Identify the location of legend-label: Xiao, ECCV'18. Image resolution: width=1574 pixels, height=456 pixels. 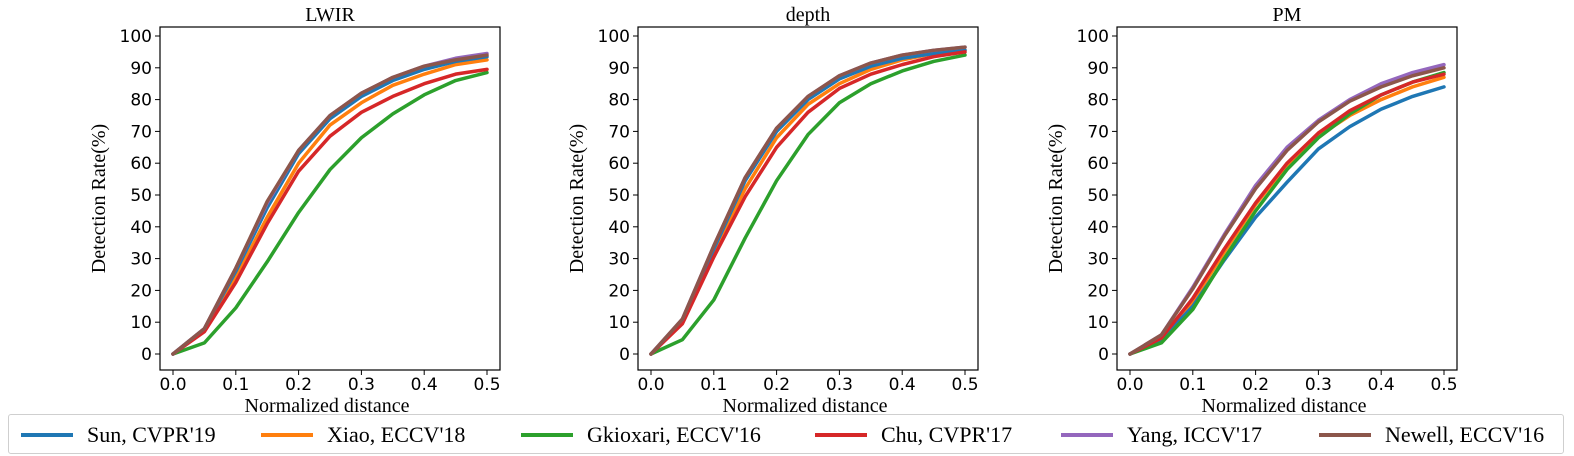
(396, 434).